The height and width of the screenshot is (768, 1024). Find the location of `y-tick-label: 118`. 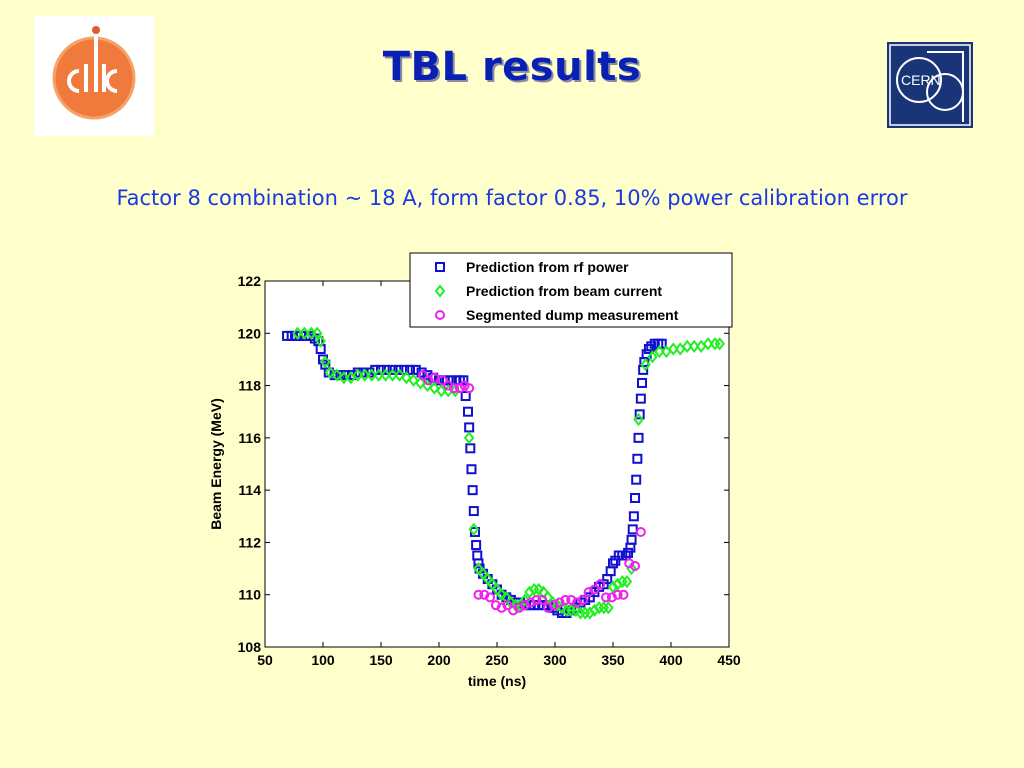

y-tick-label: 118 is located at coordinates (249, 386).